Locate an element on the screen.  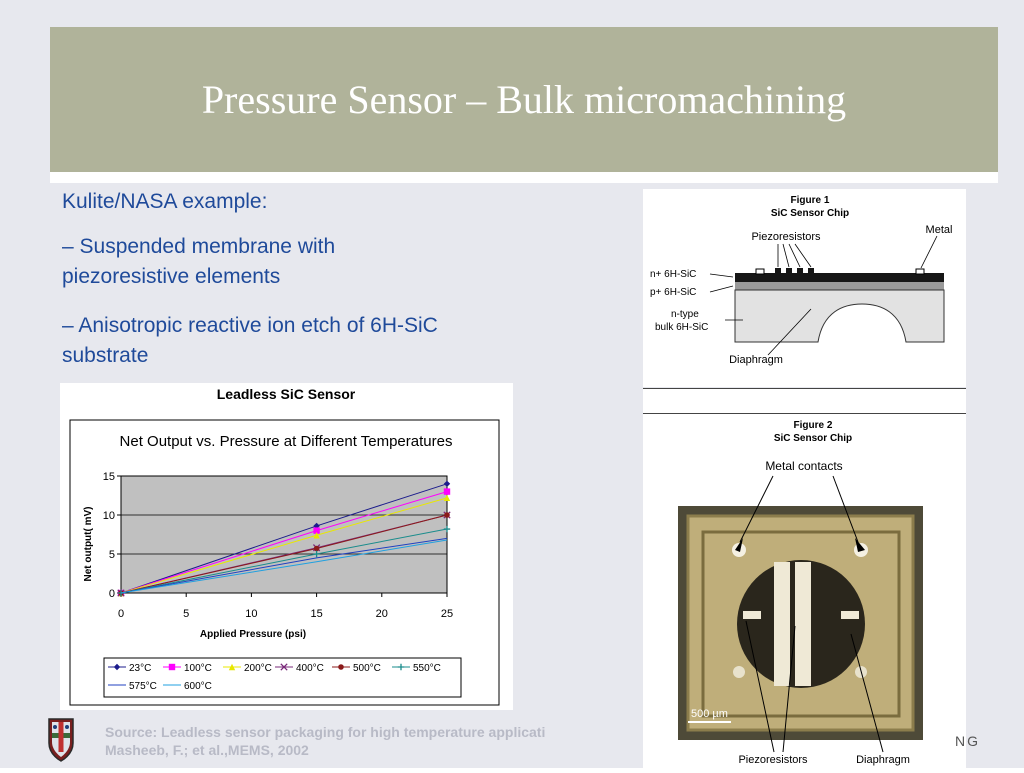
series-line is located at coordinates (284, 566).